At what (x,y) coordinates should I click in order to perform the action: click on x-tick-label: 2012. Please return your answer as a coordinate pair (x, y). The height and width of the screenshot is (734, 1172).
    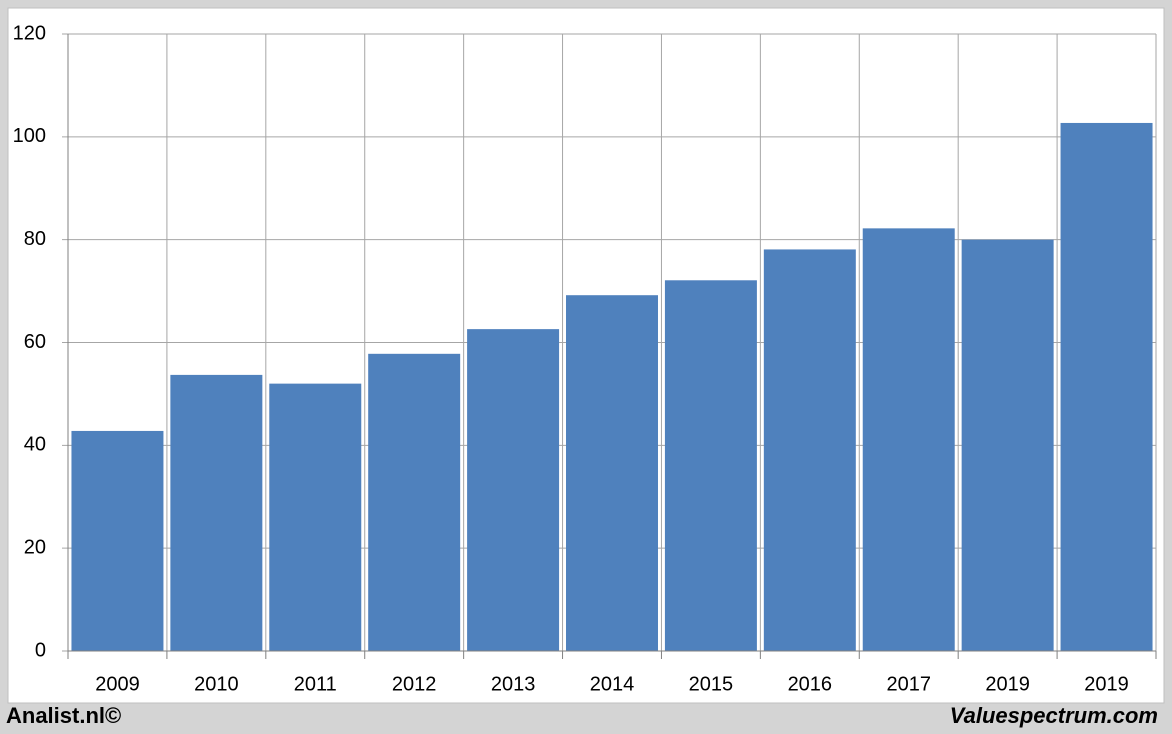
    Looking at the image, I should click on (414, 684).